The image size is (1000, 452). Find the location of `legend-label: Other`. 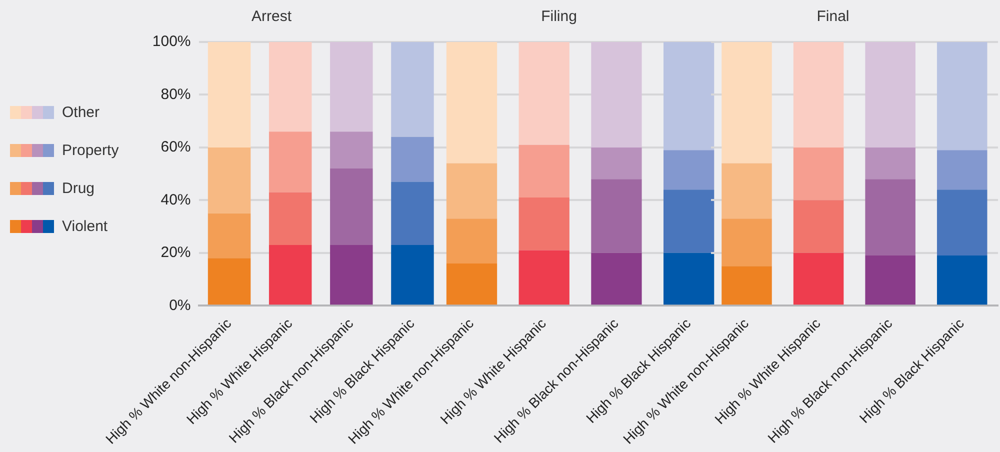

legend-label: Other is located at coordinates (81, 112).